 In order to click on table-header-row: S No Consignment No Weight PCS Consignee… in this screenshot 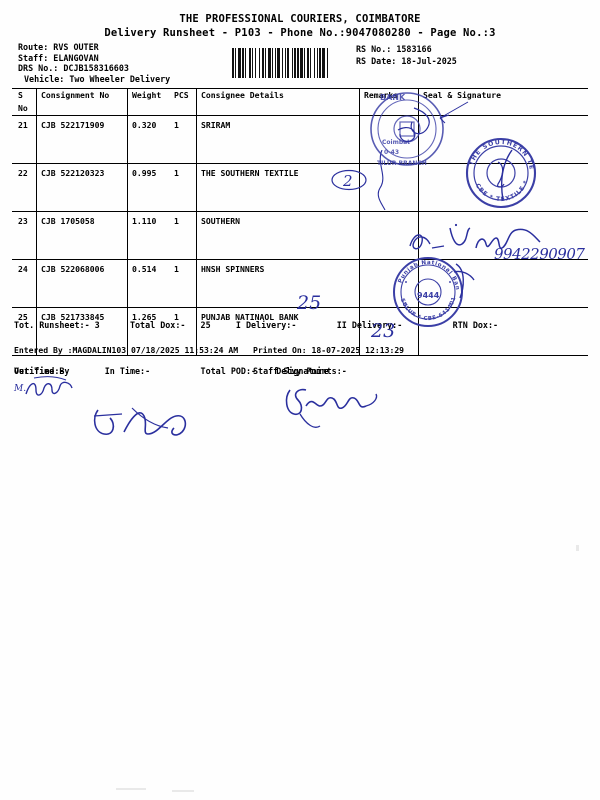, I will do `click(300, 102)`.